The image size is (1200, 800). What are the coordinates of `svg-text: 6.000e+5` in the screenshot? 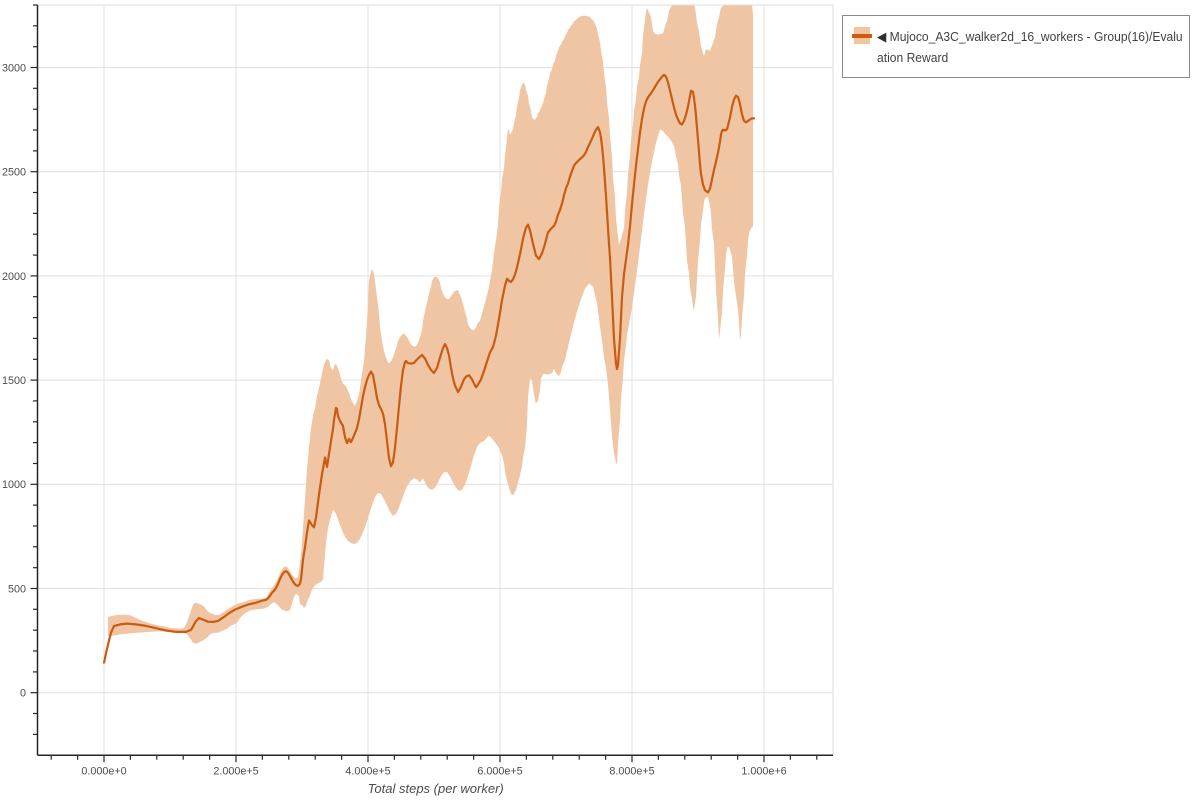 It's located at (499, 772).